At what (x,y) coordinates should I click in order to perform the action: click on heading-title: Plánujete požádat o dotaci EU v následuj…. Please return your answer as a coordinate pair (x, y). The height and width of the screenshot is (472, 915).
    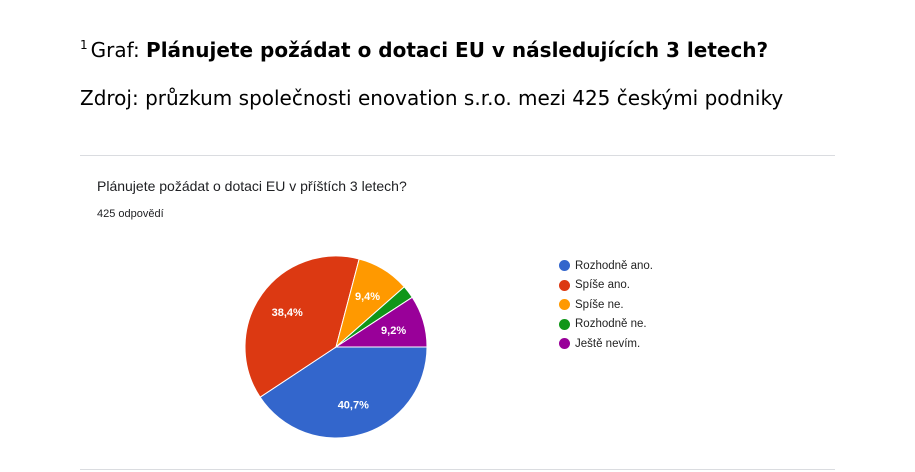
    Looking at the image, I should click on (457, 50).